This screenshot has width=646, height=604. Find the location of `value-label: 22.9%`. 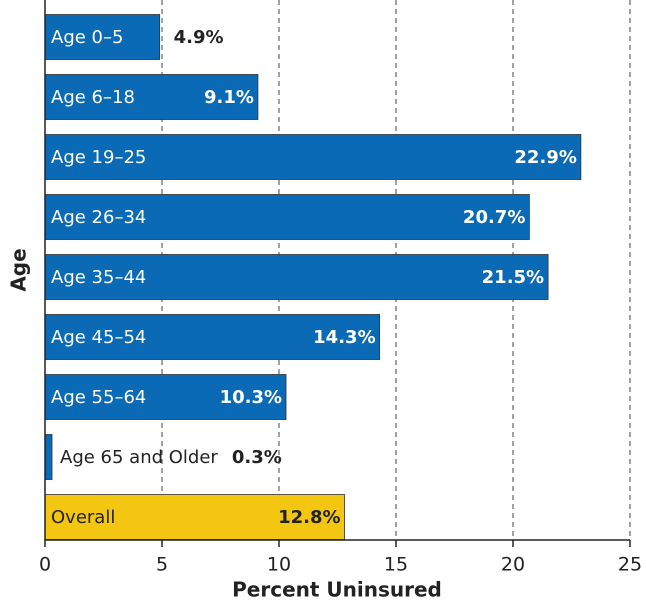

value-label: 22.9% is located at coordinates (545, 157).